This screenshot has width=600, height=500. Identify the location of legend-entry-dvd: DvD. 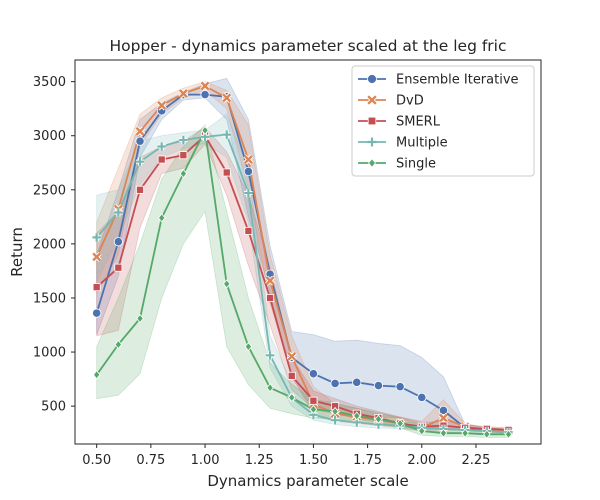
(391, 101).